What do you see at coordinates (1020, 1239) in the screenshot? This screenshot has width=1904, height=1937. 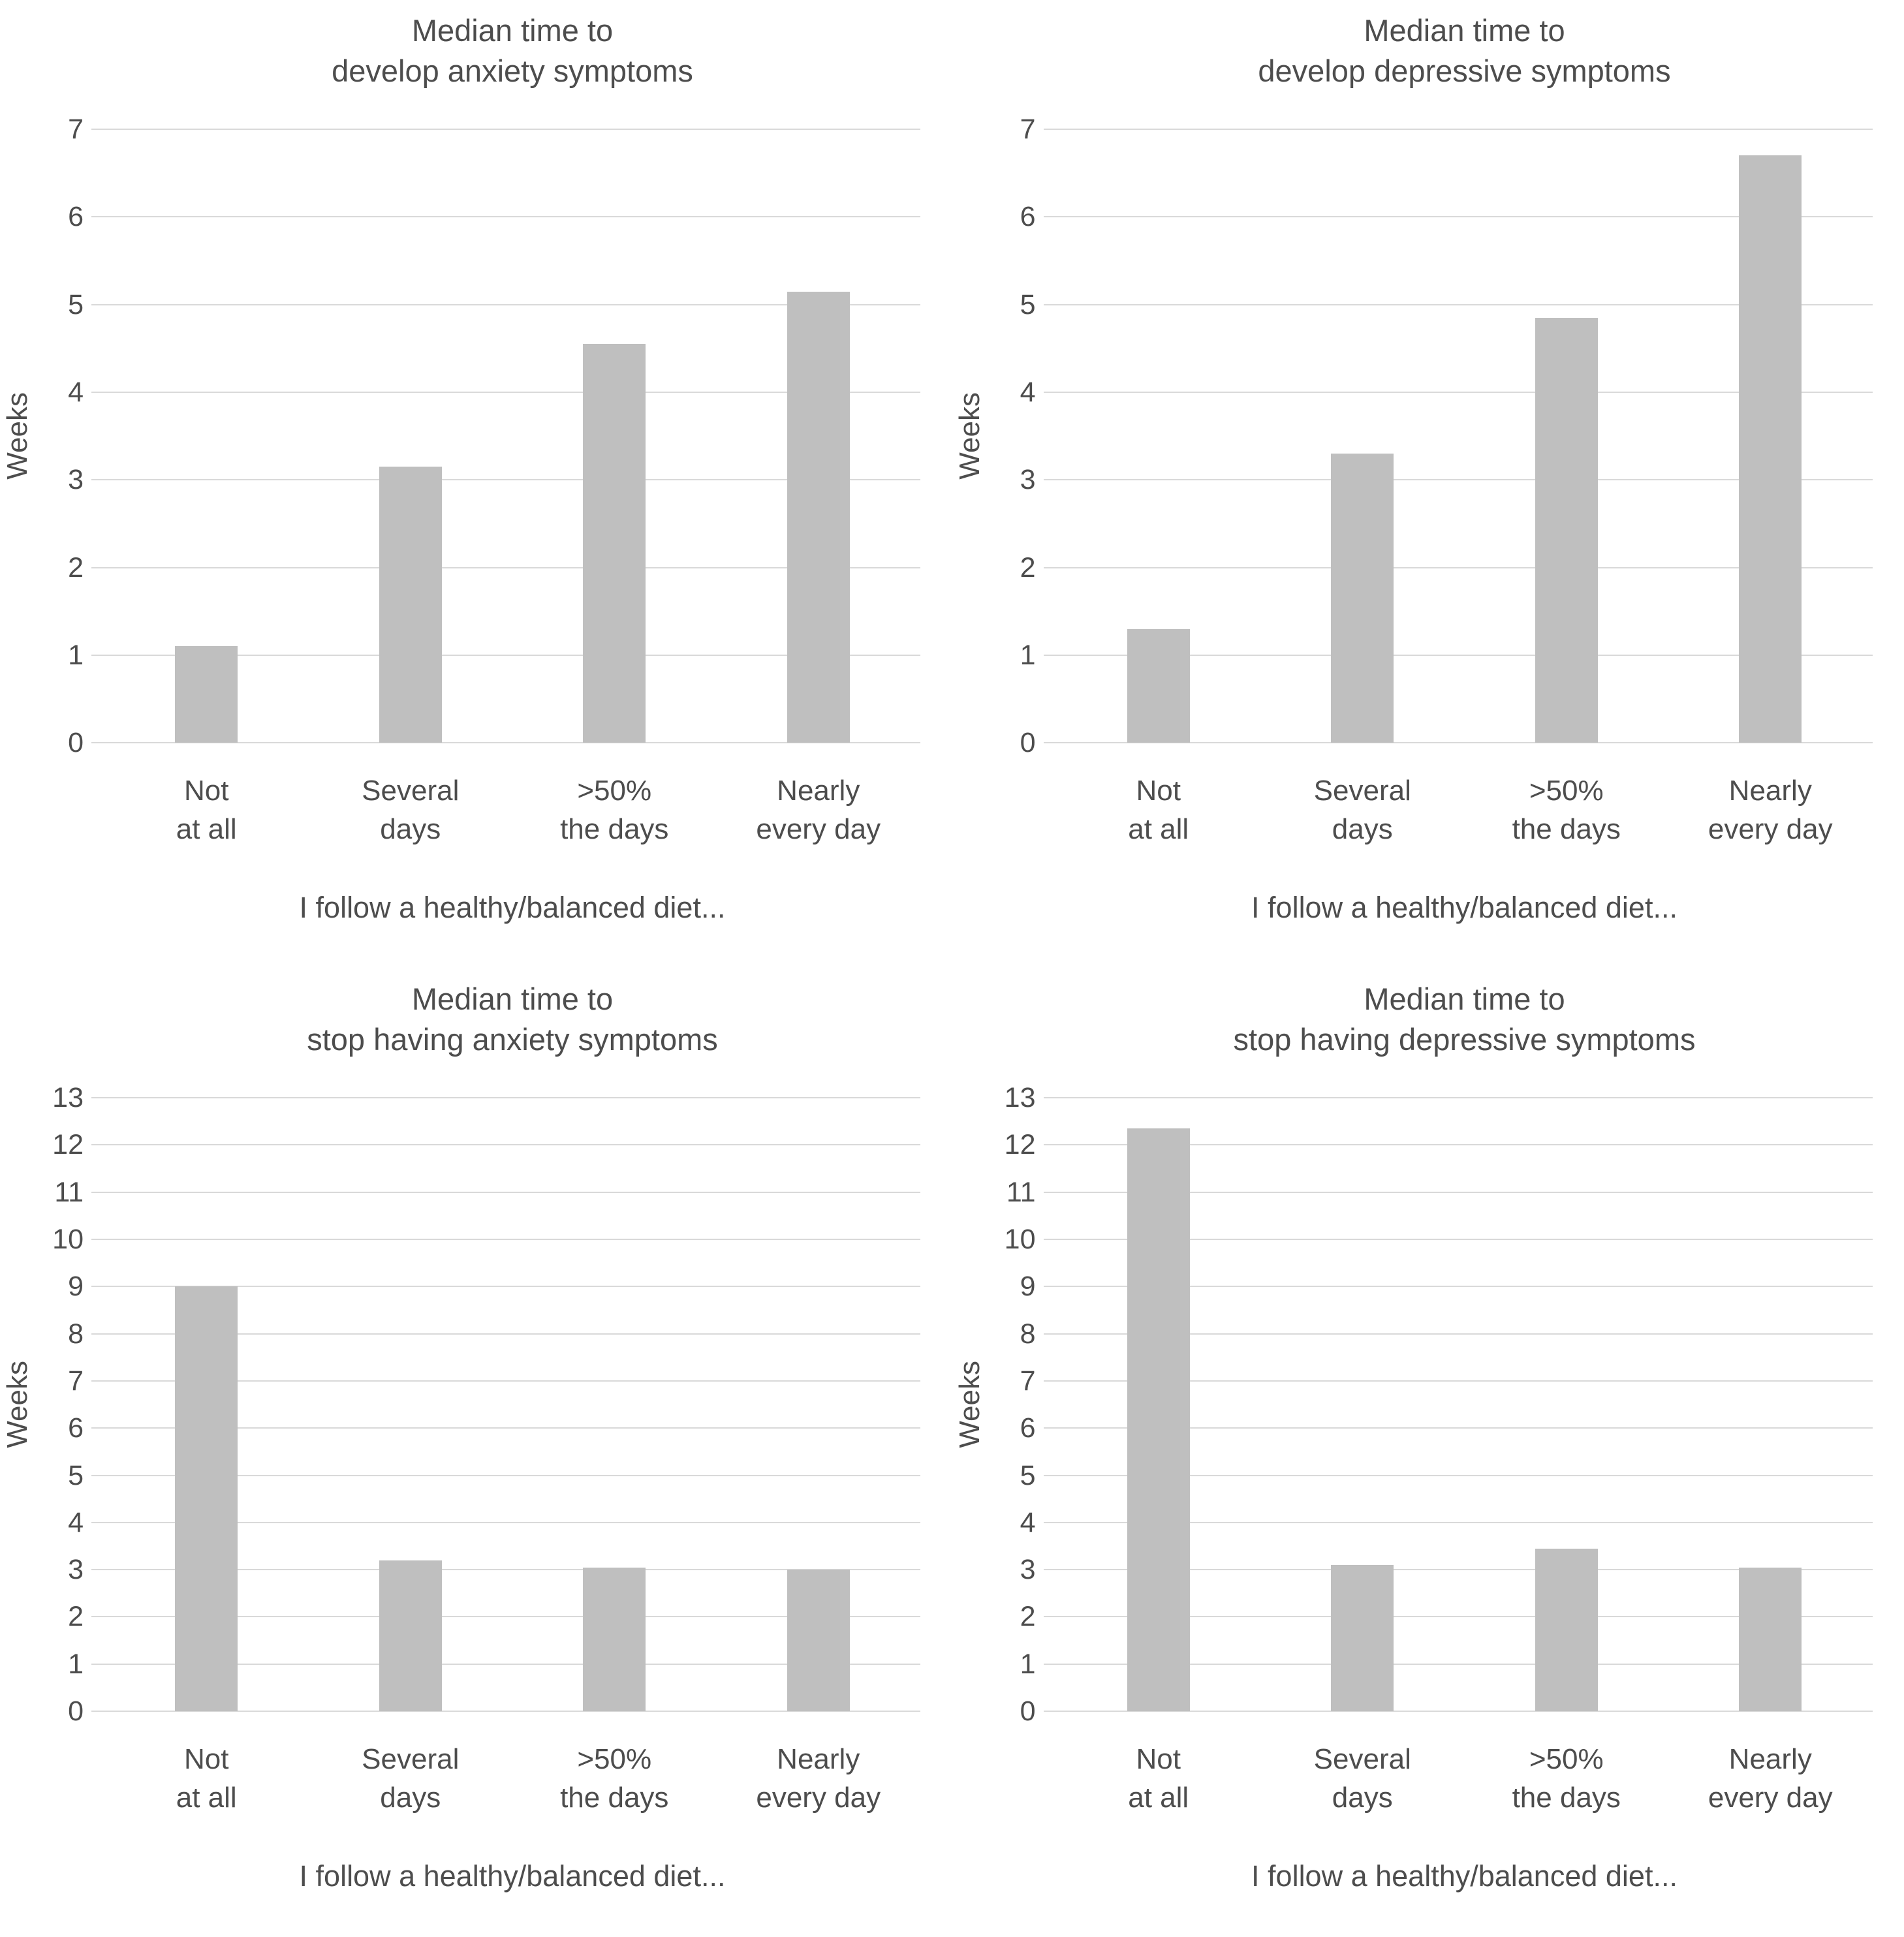 I see `y-axis-tick-label: 10` at bounding box center [1020, 1239].